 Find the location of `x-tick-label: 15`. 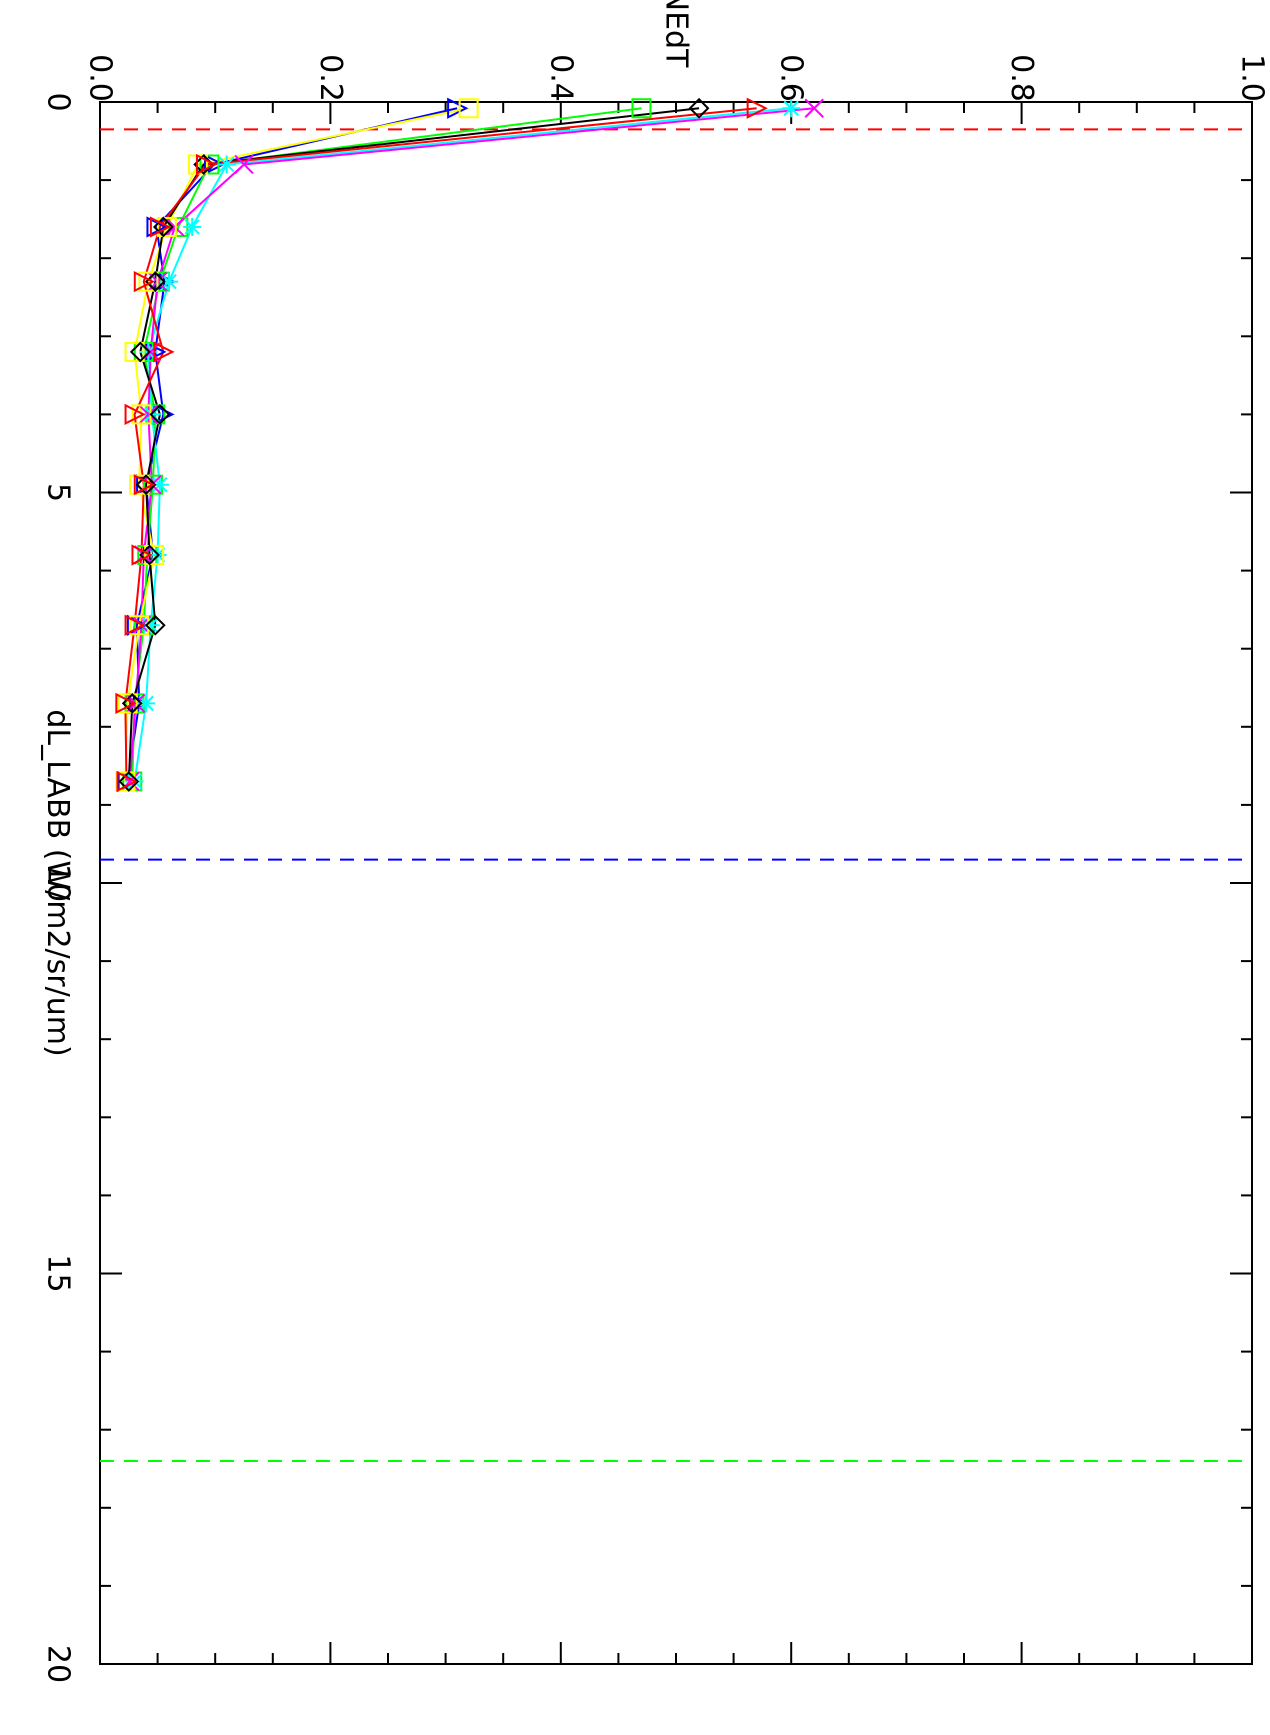

x-tick-label: 15 is located at coordinates (58, 1273).